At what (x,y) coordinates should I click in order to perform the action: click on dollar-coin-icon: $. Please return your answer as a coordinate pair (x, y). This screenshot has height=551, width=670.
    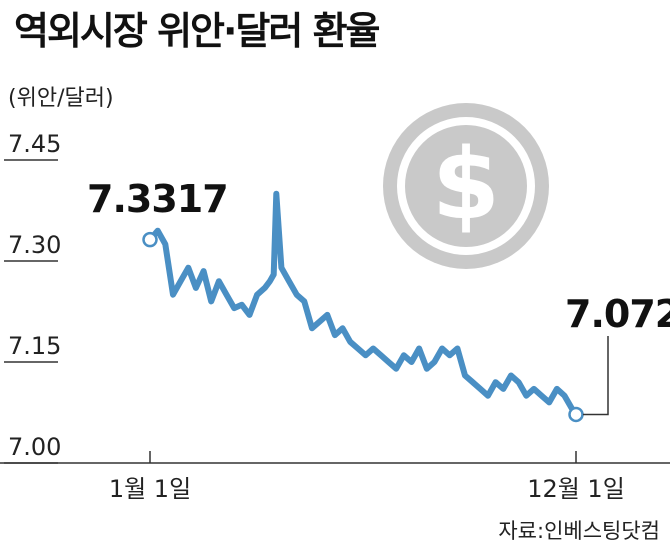
    Looking at the image, I should click on (466, 186).